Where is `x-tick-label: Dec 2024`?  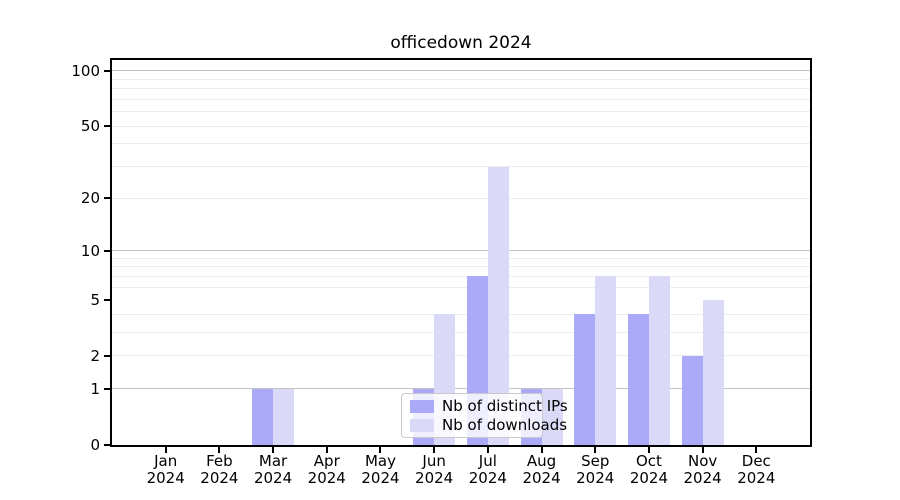 x-tick-label: Dec 2024 is located at coordinates (756, 469).